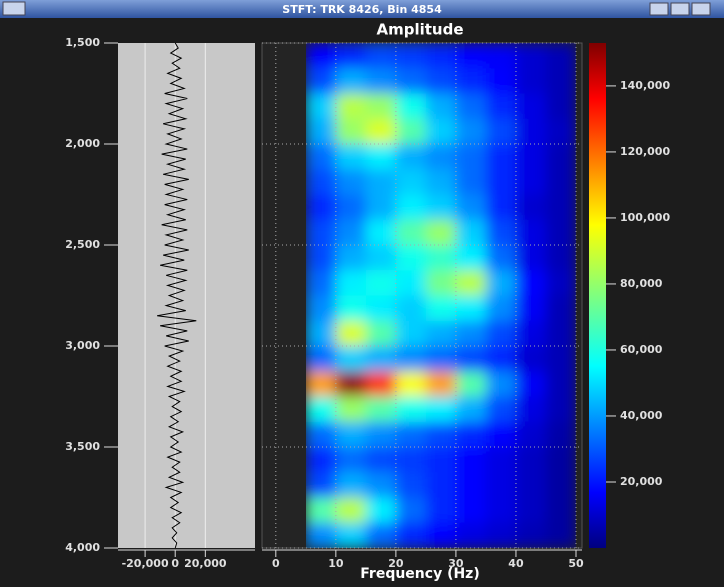 This screenshot has height=587, width=724. What do you see at coordinates (145, 563) in the screenshot?
I see `x-tick-label: -20,000` at bounding box center [145, 563].